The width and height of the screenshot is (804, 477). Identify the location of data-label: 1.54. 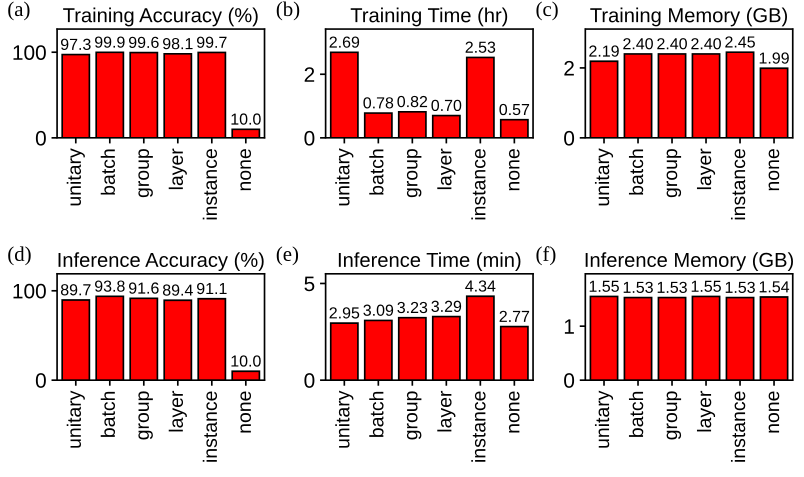
(775, 286).